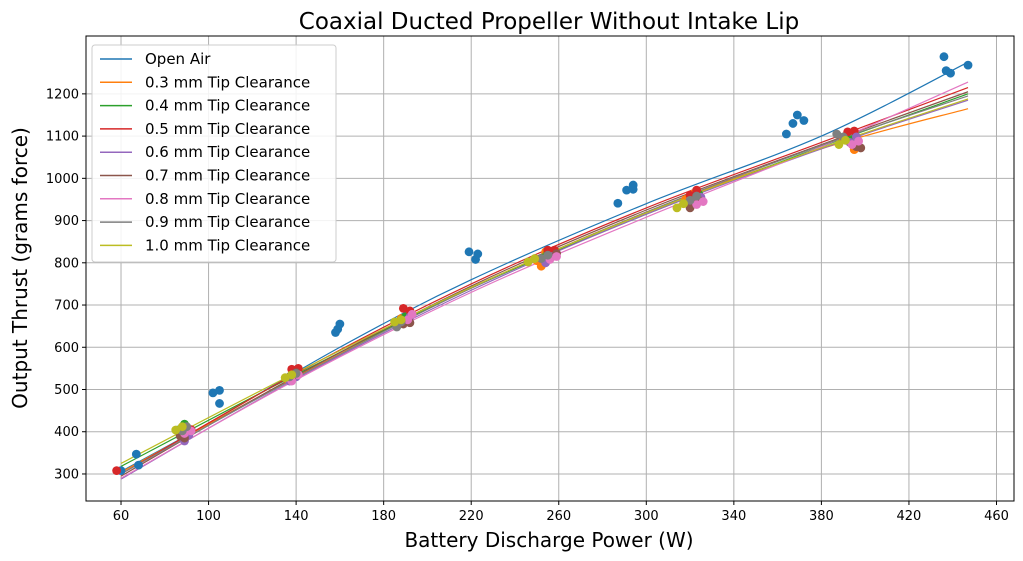 The width and height of the screenshot is (1023, 561). Describe the element at coordinates (558, 516) in the screenshot. I see `x-tick-label: 260` at that location.